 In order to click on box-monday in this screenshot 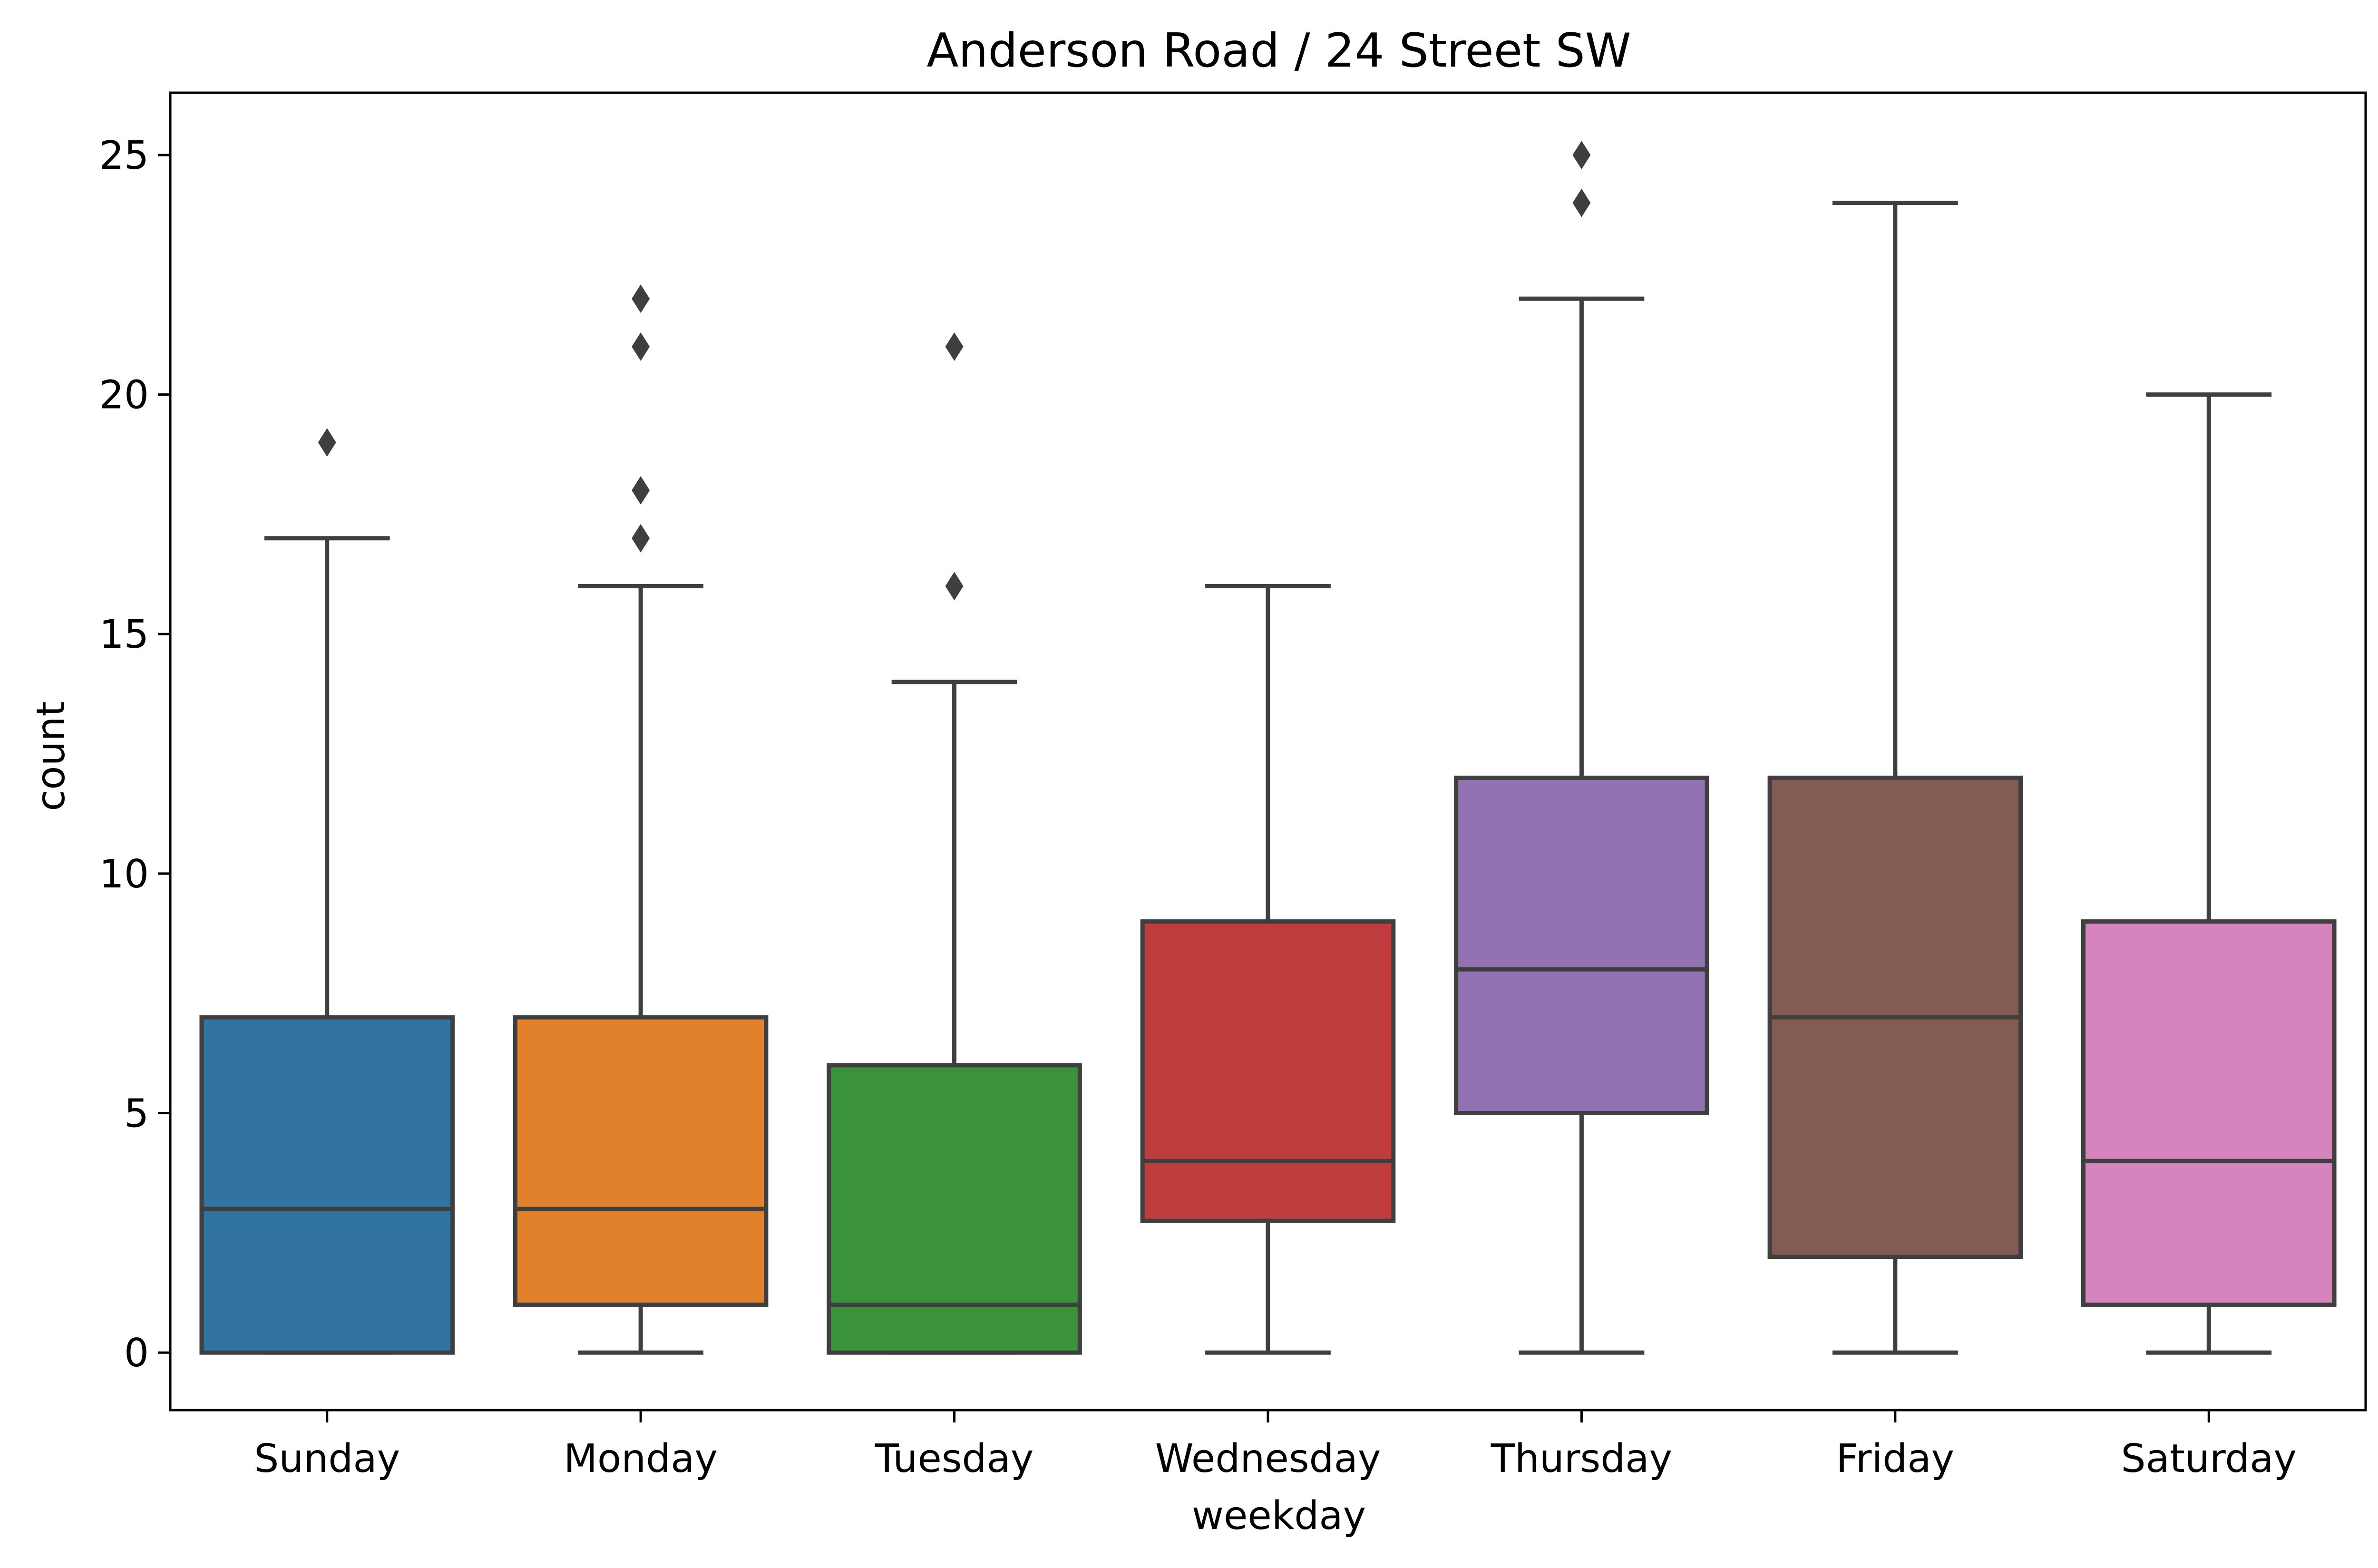, I will do `click(641, 1161)`.